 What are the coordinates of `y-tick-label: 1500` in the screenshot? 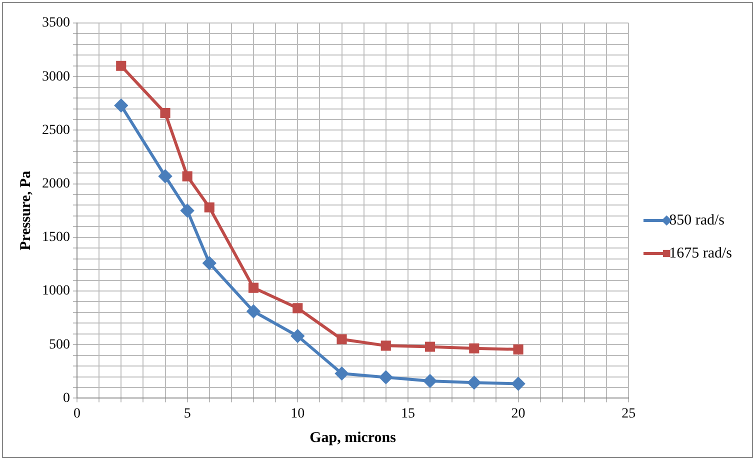 It's located at (56, 238).